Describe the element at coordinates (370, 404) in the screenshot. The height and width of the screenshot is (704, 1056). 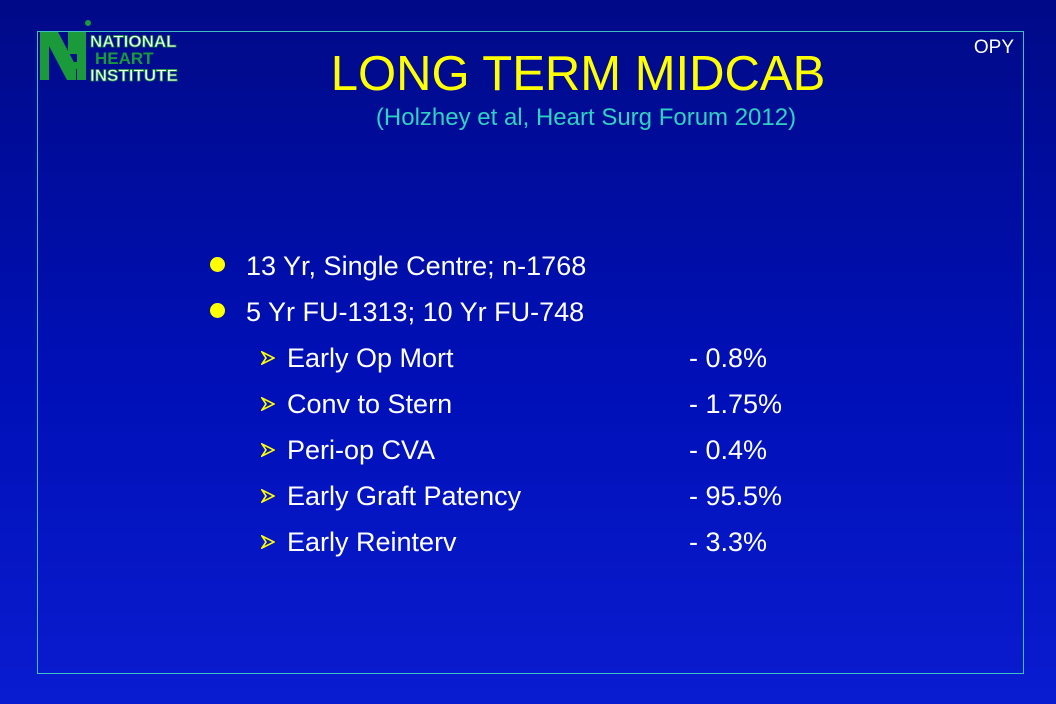
I see `sub-item-label: Conv to Stern` at that location.